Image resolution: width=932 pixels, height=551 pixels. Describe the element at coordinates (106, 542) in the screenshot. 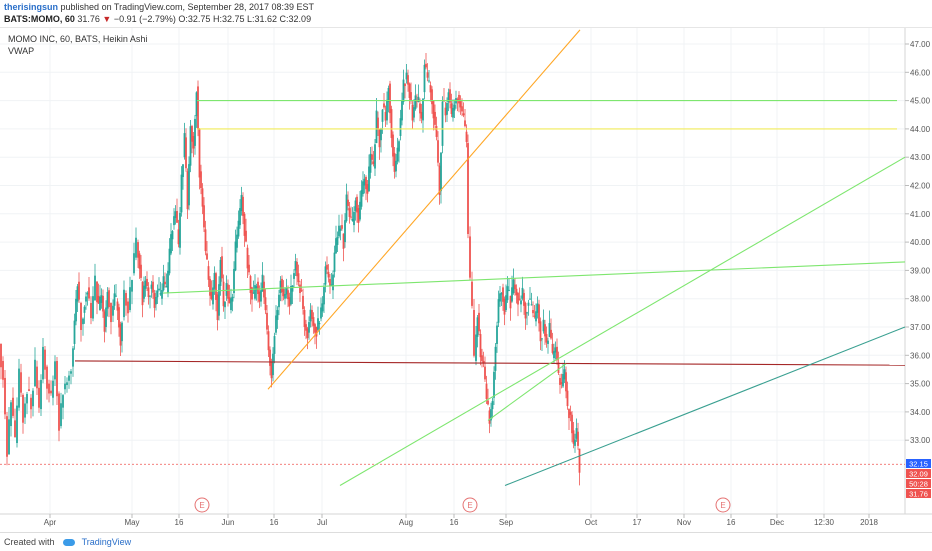

I see `tradingview-brand: TradingView` at that location.